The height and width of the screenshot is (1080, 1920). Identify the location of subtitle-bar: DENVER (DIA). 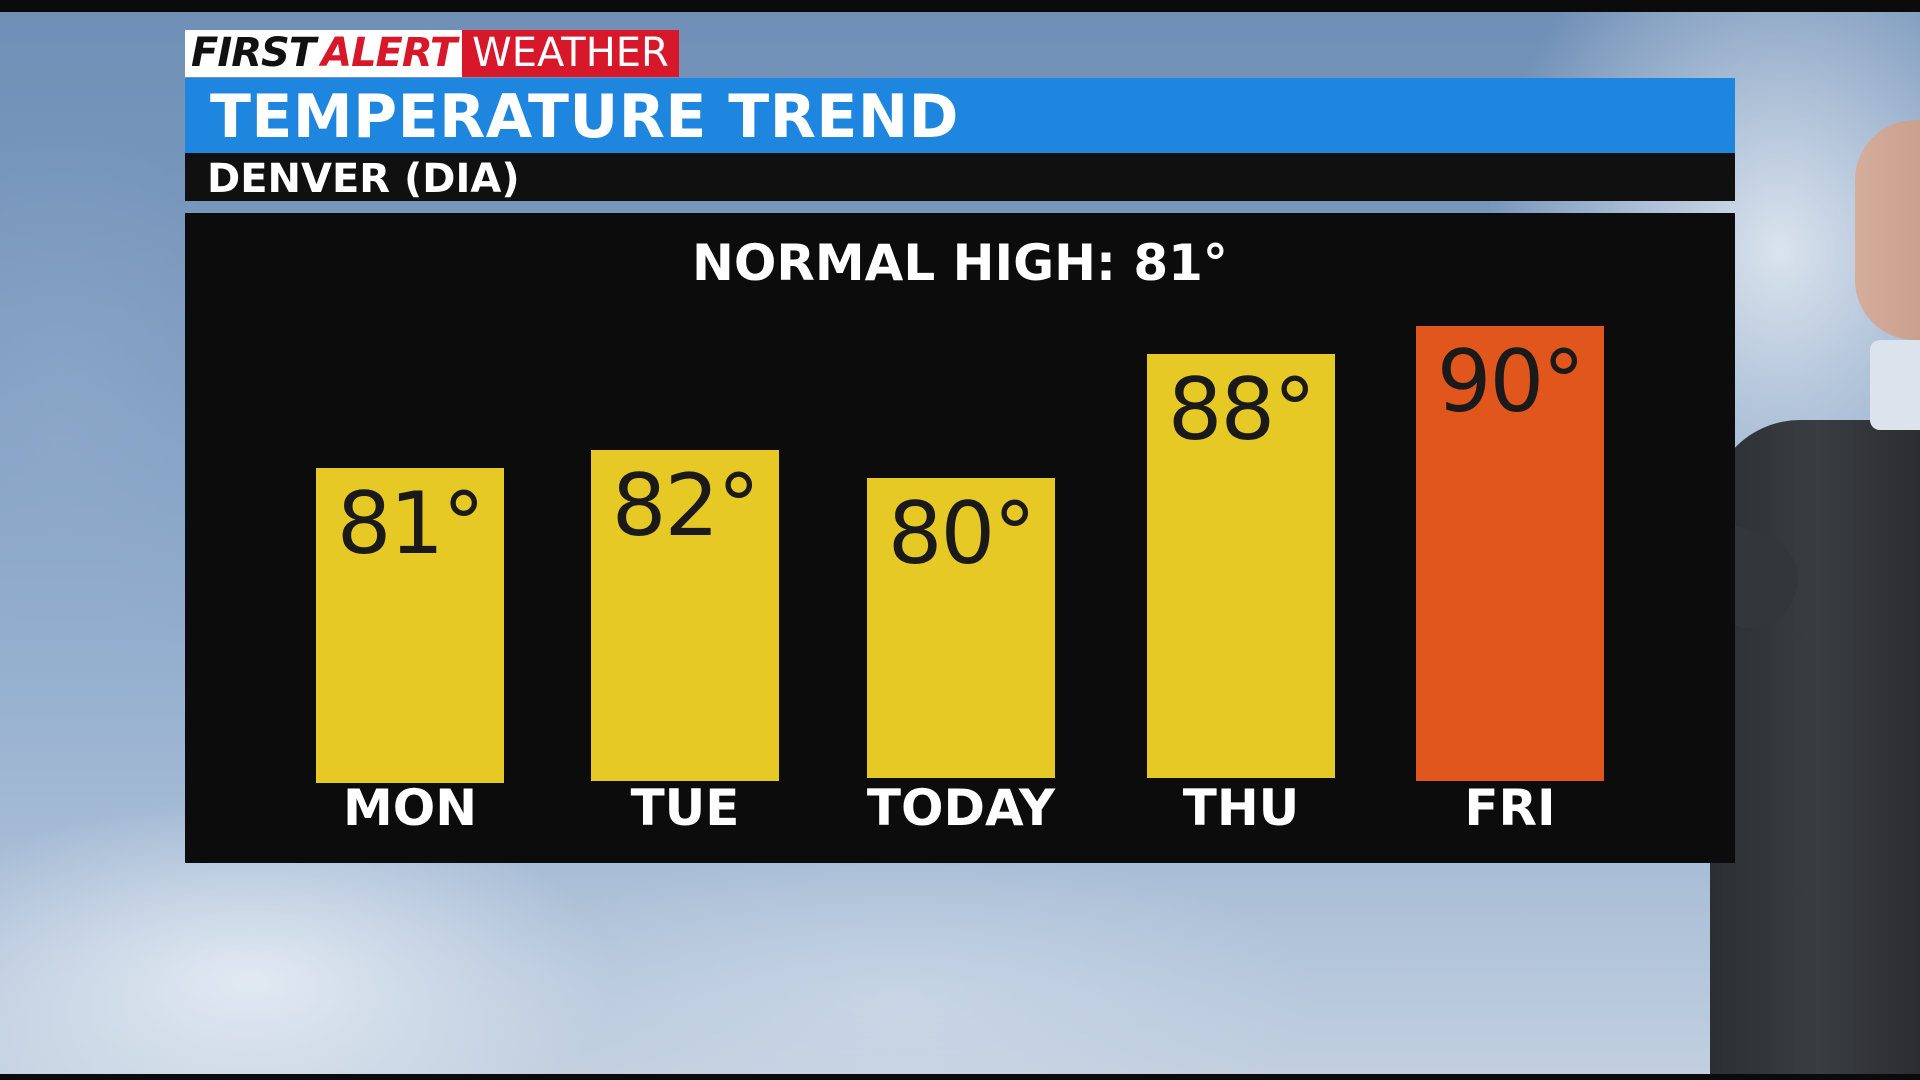
(960, 177).